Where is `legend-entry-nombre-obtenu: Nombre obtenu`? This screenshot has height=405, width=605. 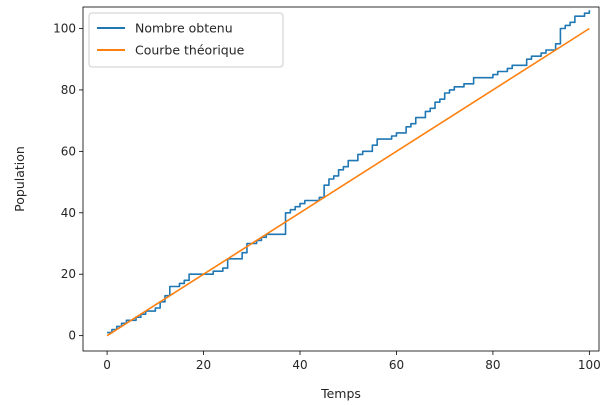 legend-entry-nombre-obtenu: Nombre obtenu is located at coordinates (165, 28).